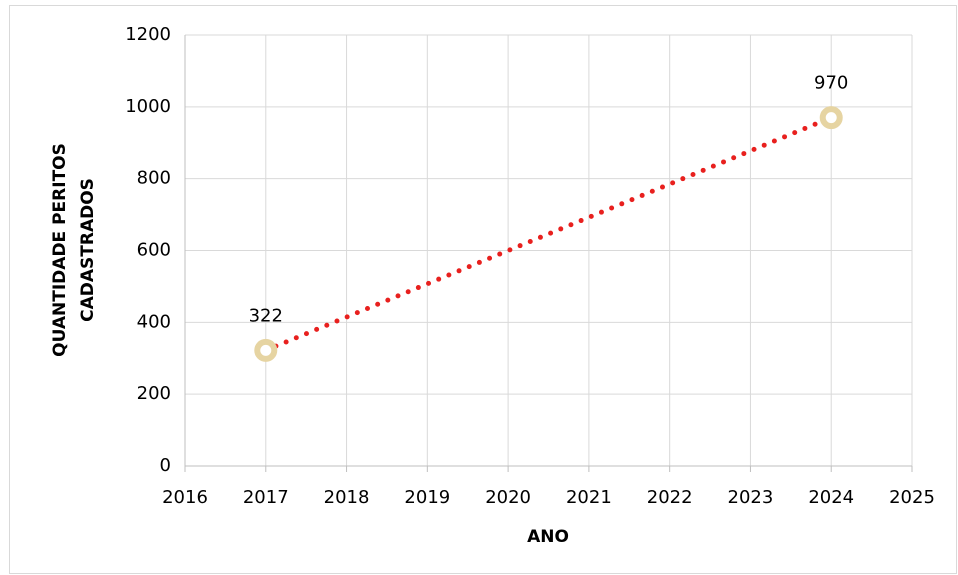 The width and height of the screenshot is (958, 575). Describe the element at coordinates (148, 106) in the screenshot. I see `y-tick-label: 1000` at that location.